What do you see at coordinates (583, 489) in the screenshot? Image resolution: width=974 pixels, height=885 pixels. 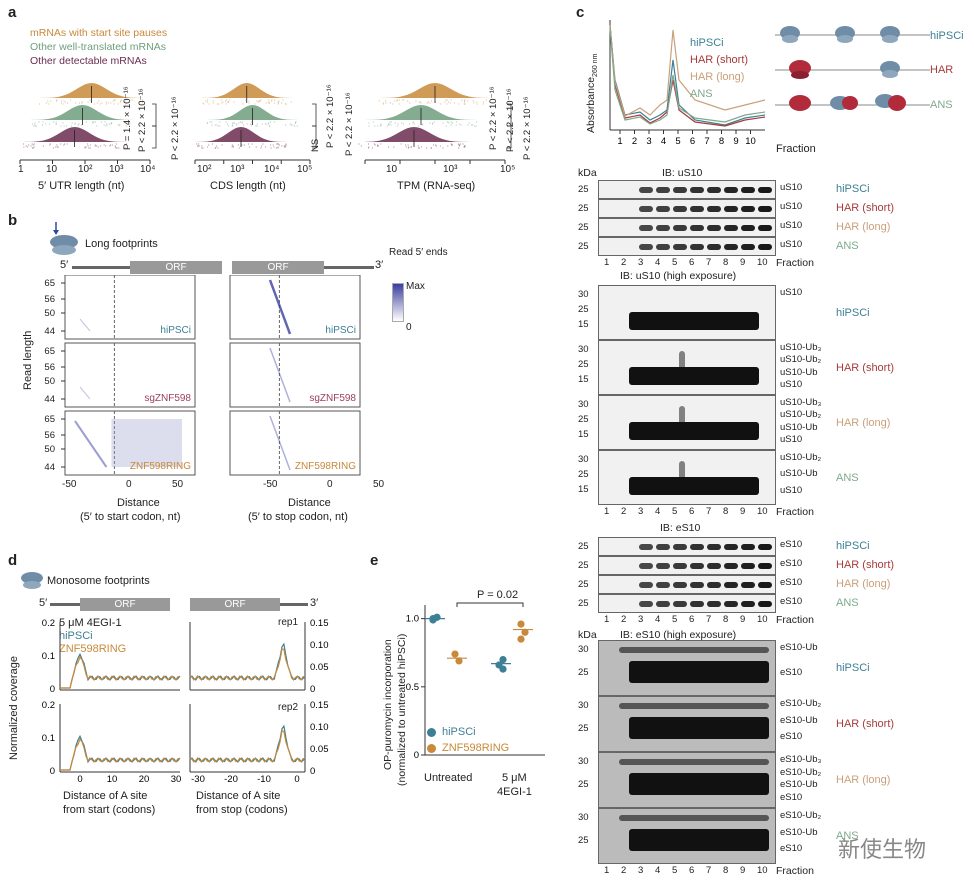 I see `blot-mw-285-3-2: 15` at bounding box center [583, 489].